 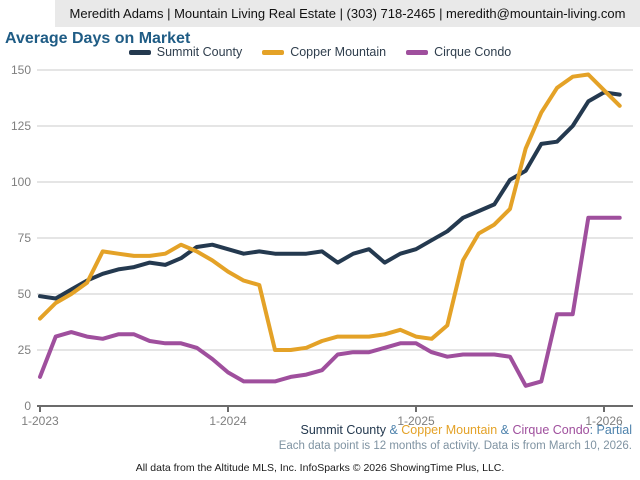 I want to click on y-tick-label: 75, so click(x=25, y=238).